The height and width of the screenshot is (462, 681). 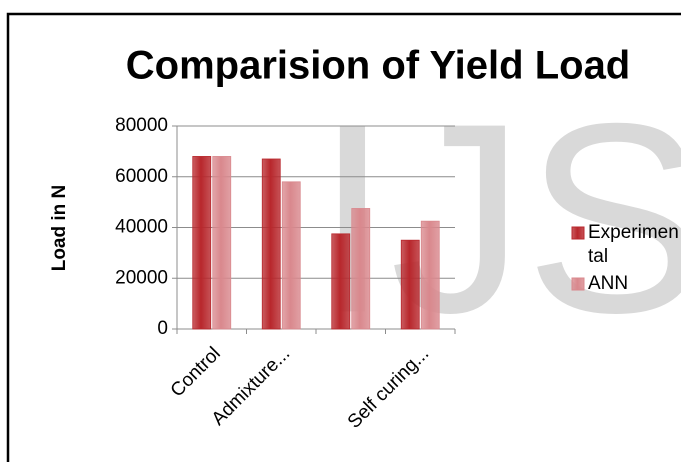 I want to click on y-tick-label: 80000, so click(x=141, y=125).